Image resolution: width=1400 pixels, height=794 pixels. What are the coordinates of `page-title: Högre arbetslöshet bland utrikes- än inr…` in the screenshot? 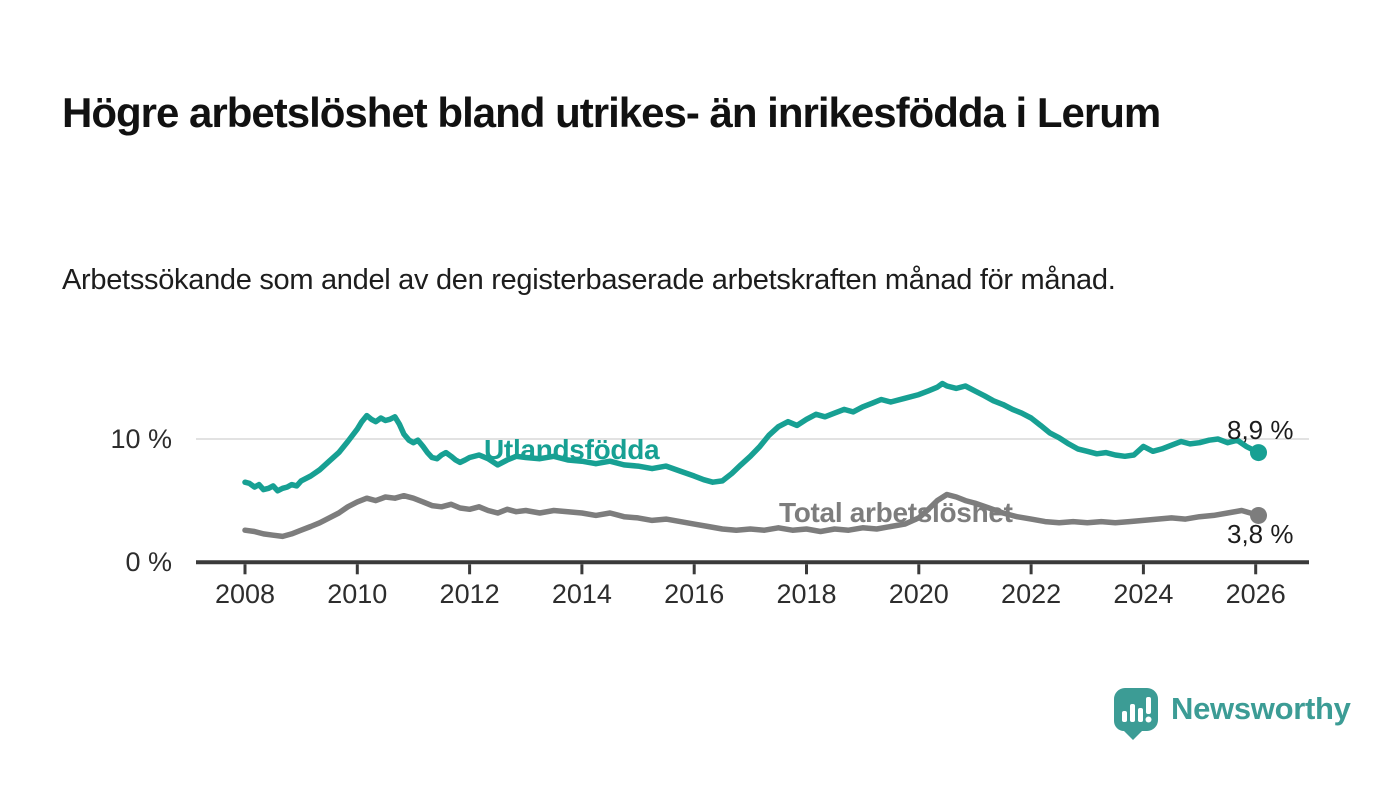 It's located at (611, 113).